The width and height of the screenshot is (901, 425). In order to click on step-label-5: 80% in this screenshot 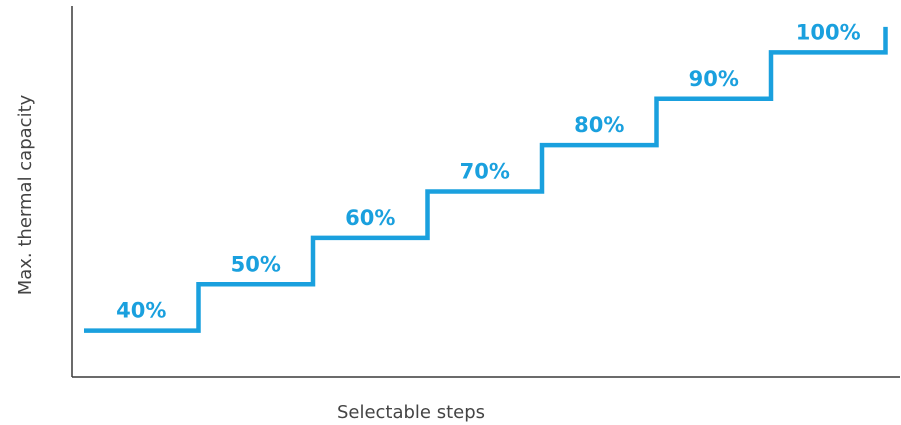, I will do `click(599, 125)`.